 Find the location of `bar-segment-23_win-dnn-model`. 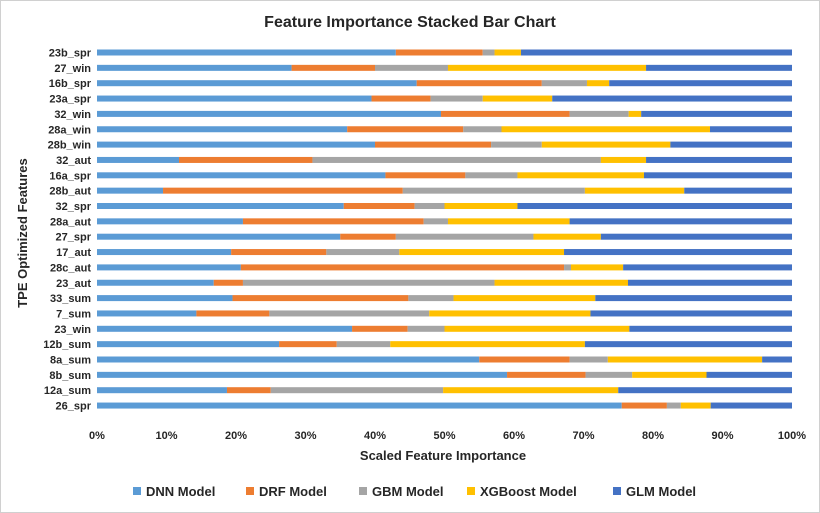

bar-segment-23_win-dnn-model is located at coordinates (225, 328).